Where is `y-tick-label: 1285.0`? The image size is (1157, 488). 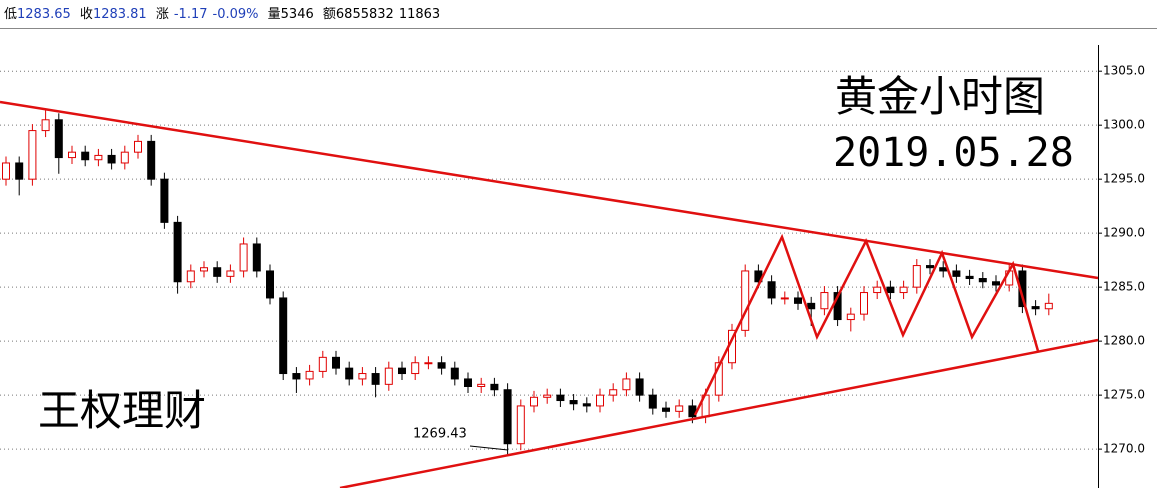
y-tick-label: 1285.0 is located at coordinates (1124, 287).